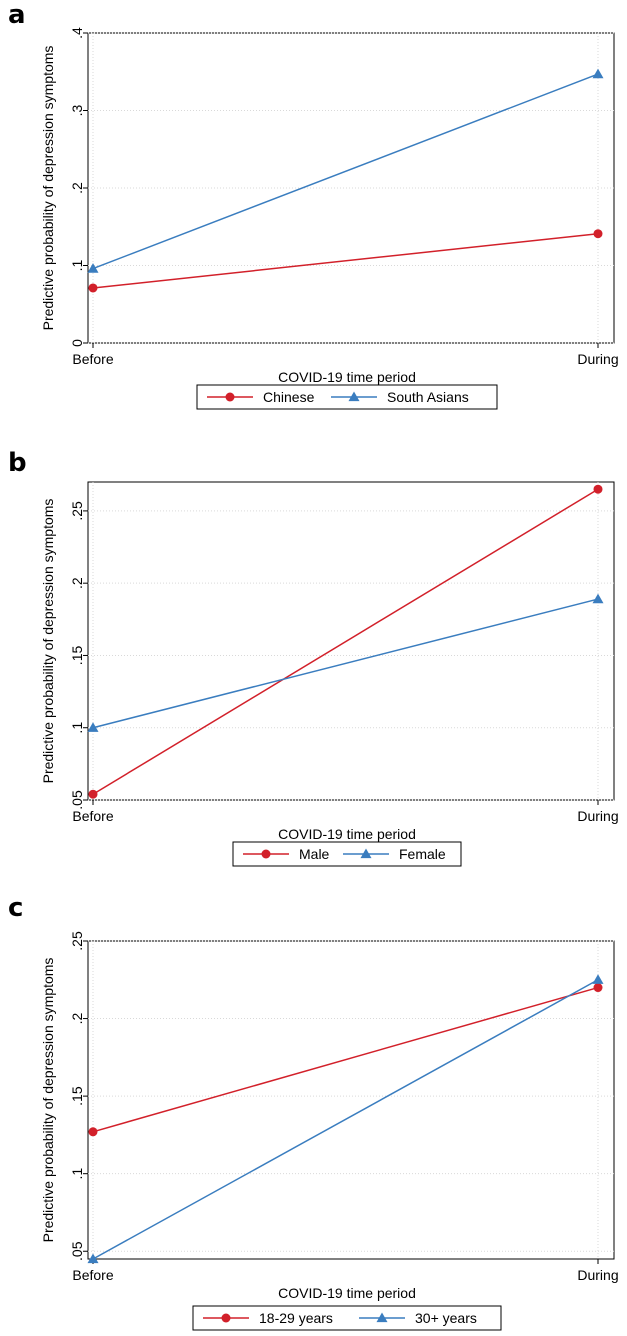 This screenshot has width=627, height=1336. What do you see at coordinates (16, 908) in the screenshot?
I see `panel-label-c: c` at bounding box center [16, 908].